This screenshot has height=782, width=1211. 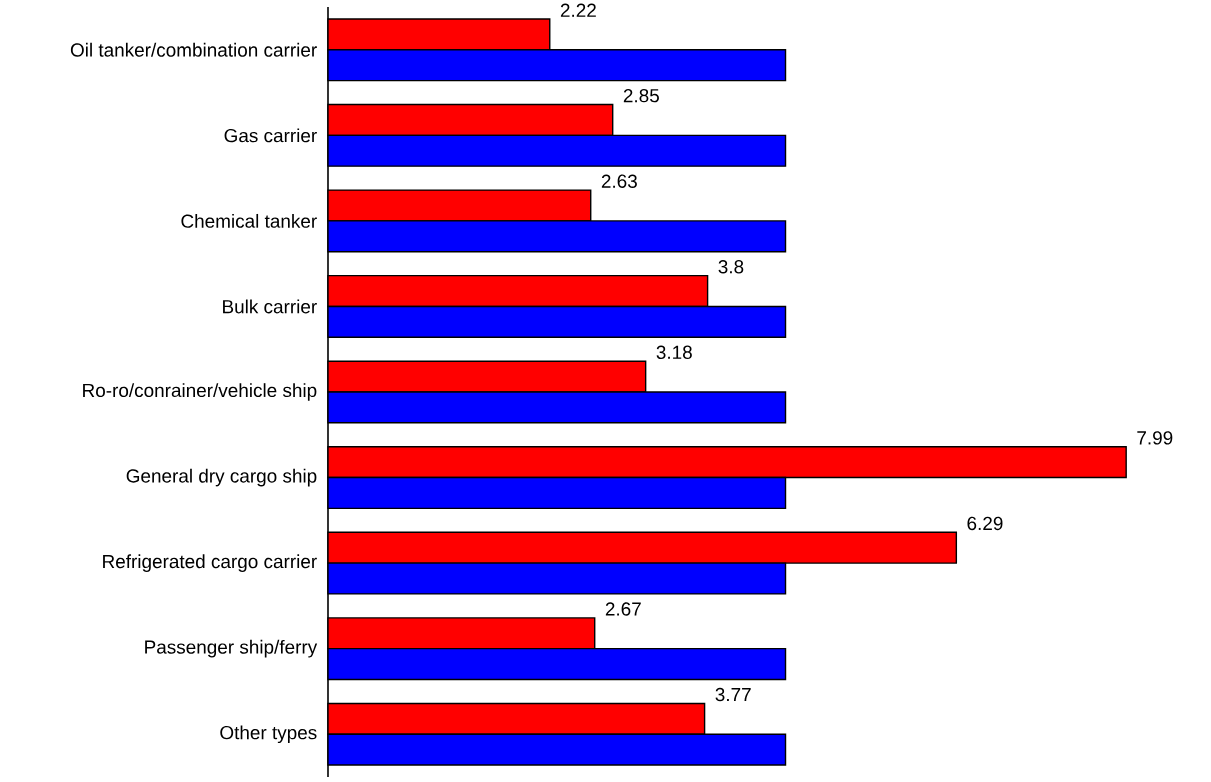 What do you see at coordinates (210, 563) in the screenshot?
I see `y-tick-label: Refrigerated cargo carrier` at bounding box center [210, 563].